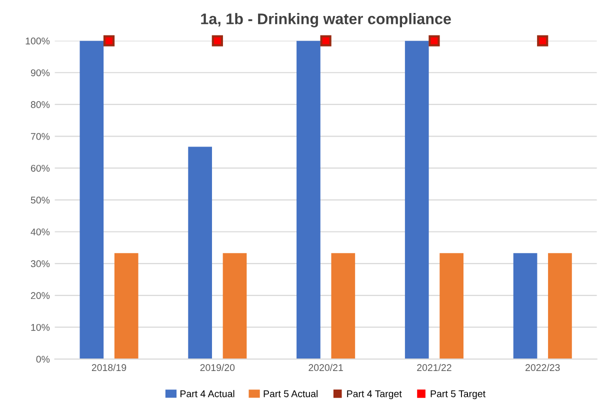 Image resolution: width=609 pixels, height=408 pixels. I want to click on chart-title: 1a, 1b - Drinking water compliance, so click(326, 20).